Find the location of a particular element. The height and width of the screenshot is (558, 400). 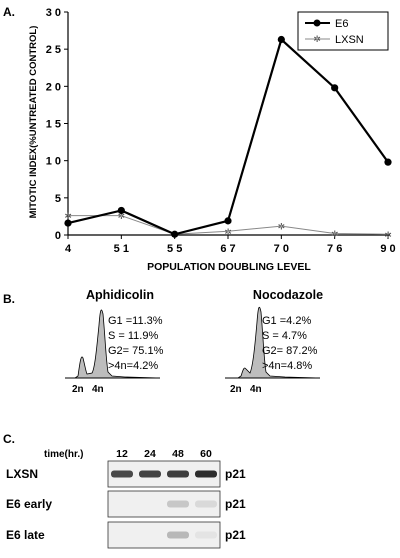

histogram-nocodazole is located at coordinates (273, 342).